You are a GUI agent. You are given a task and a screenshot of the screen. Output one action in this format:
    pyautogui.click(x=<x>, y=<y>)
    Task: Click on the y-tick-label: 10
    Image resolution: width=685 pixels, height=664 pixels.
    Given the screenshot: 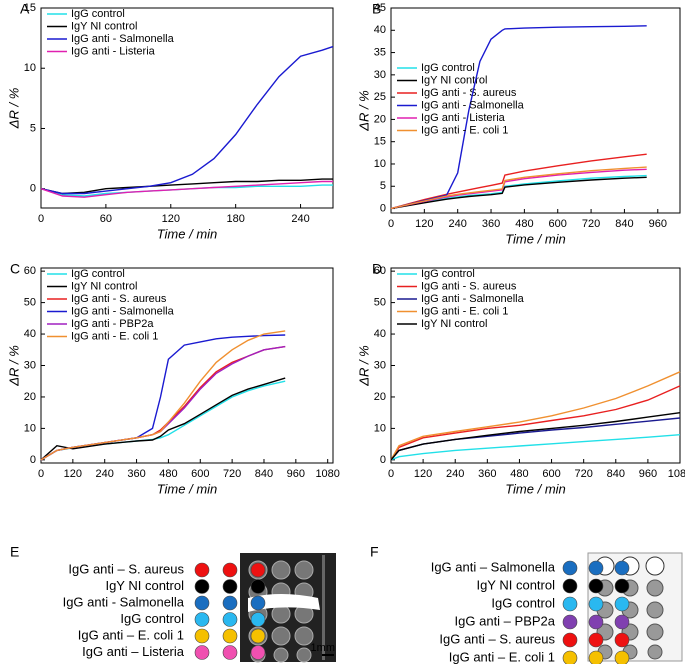 What is the action you would take?
    pyautogui.click(x=30, y=68)
    